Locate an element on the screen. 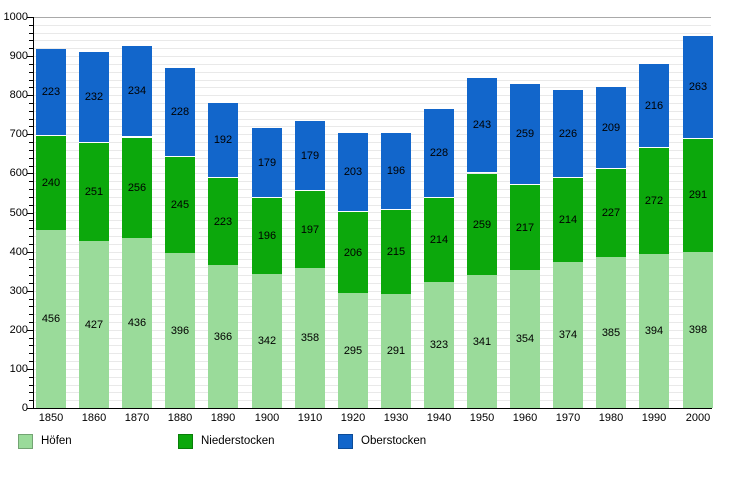 This screenshot has height=500, width=745. bar-value-label: 209 is located at coordinates (611, 127).